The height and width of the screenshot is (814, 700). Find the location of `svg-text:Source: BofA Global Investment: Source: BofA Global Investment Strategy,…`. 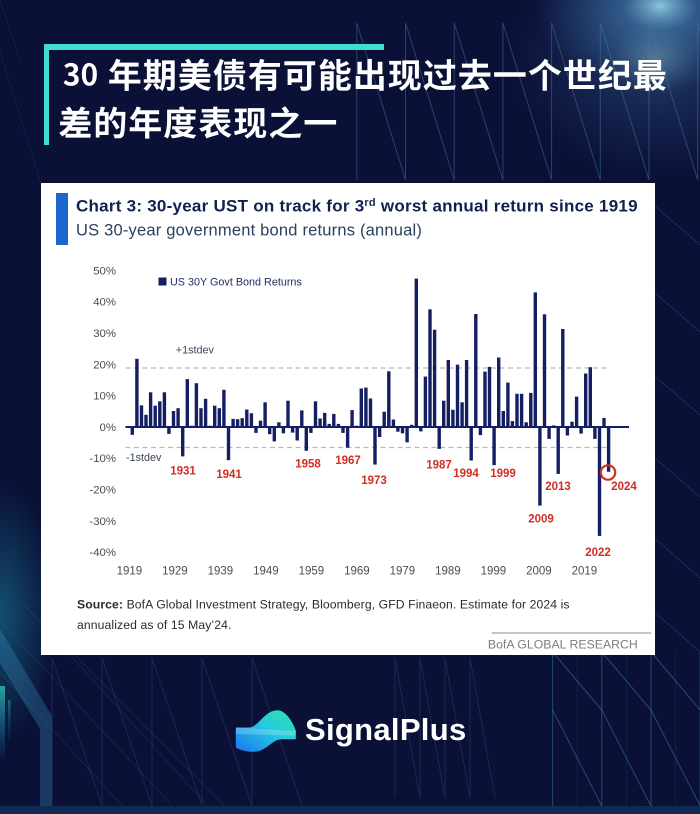

svg-text:Source: BofA Global Investment: Source: BofA Global Investment Strategy,… is located at coordinates (323, 605).